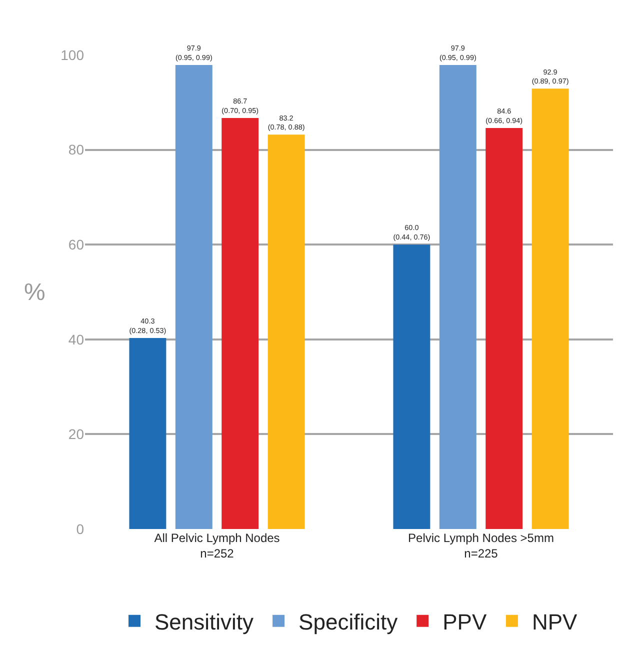 The width and height of the screenshot is (623, 659). I want to click on legend-label: Specificity, so click(348, 621).